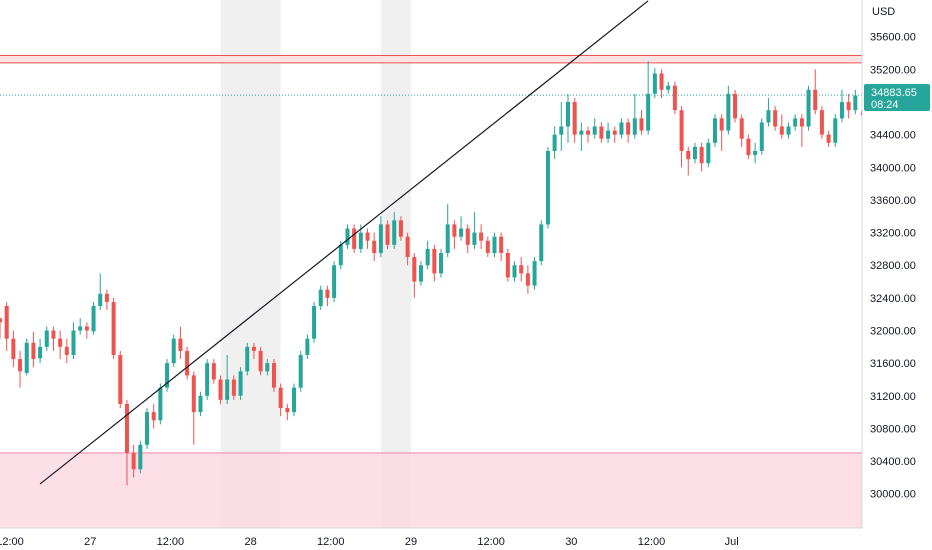 This screenshot has width=932, height=550. I want to click on support-zone, so click(431, 490).